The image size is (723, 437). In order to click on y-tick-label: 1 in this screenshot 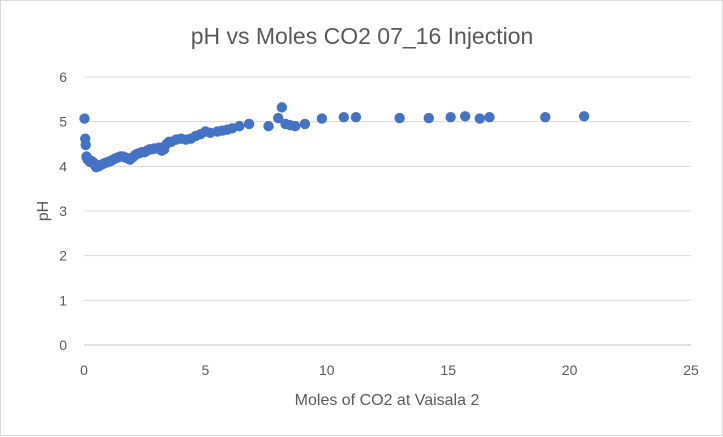, I will do `click(63, 300)`.